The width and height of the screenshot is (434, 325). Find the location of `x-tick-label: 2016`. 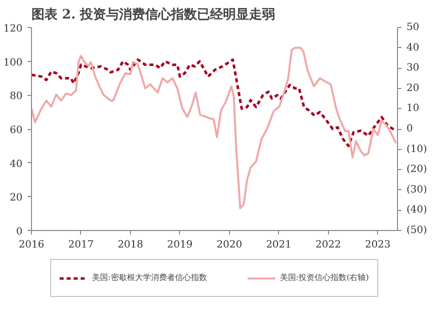

x-tick-label: 2016 is located at coordinates (31, 245).